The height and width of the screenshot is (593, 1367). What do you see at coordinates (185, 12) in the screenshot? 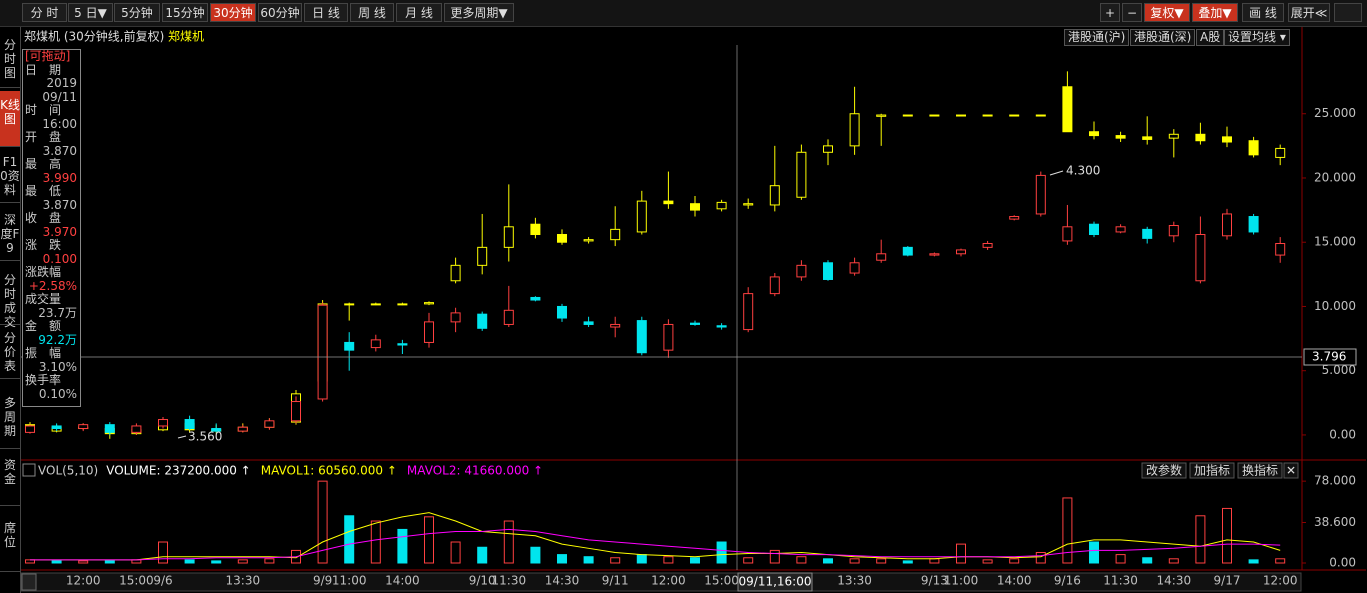
I see `period-button: 15分钟` at bounding box center [185, 12].